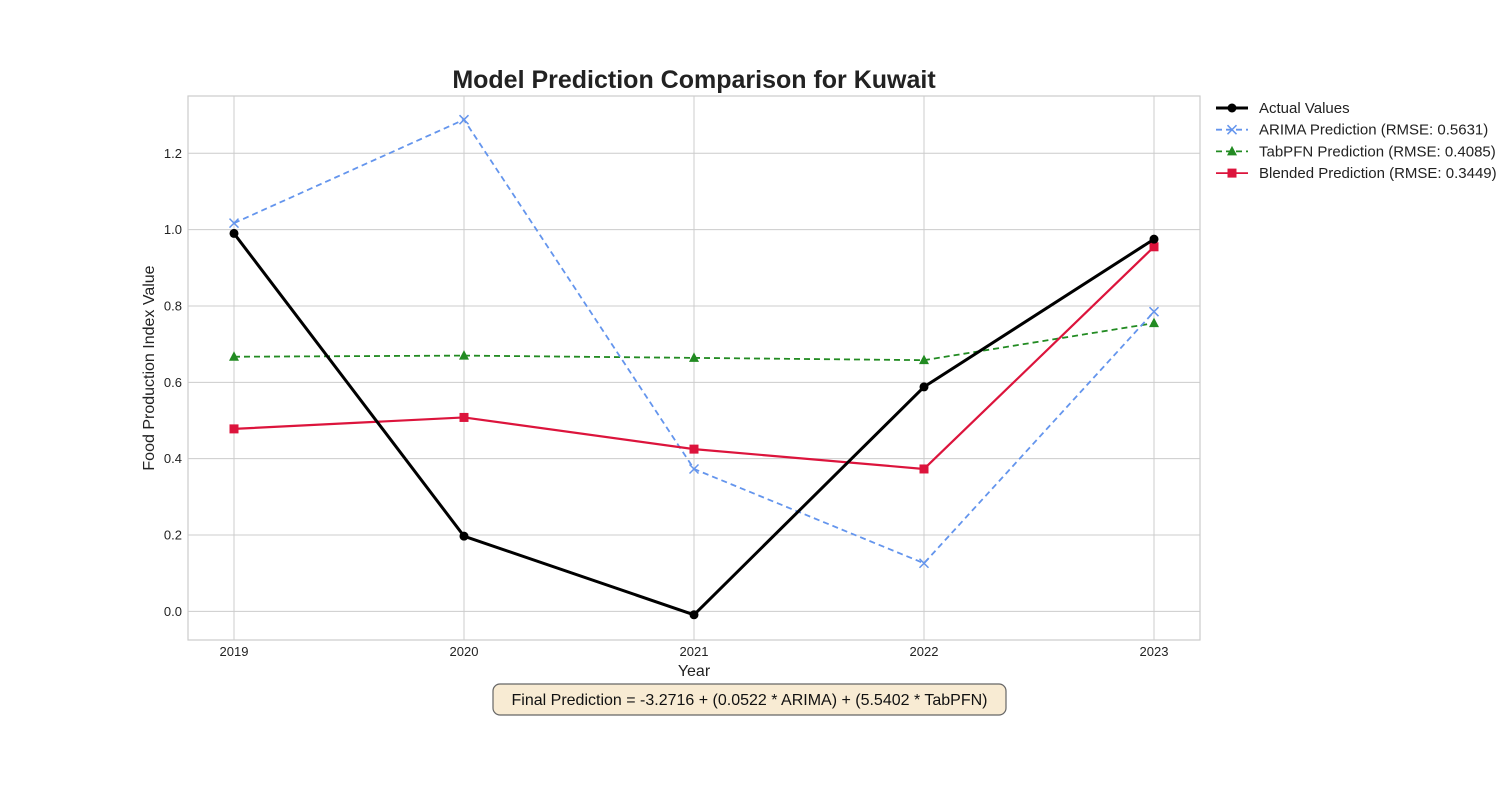  What do you see at coordinates (1378, 173) in the screenshot?
I see `legend-label: Blended Prediction (RMSE: 0.3449)` at bounding box center [1378, 173].